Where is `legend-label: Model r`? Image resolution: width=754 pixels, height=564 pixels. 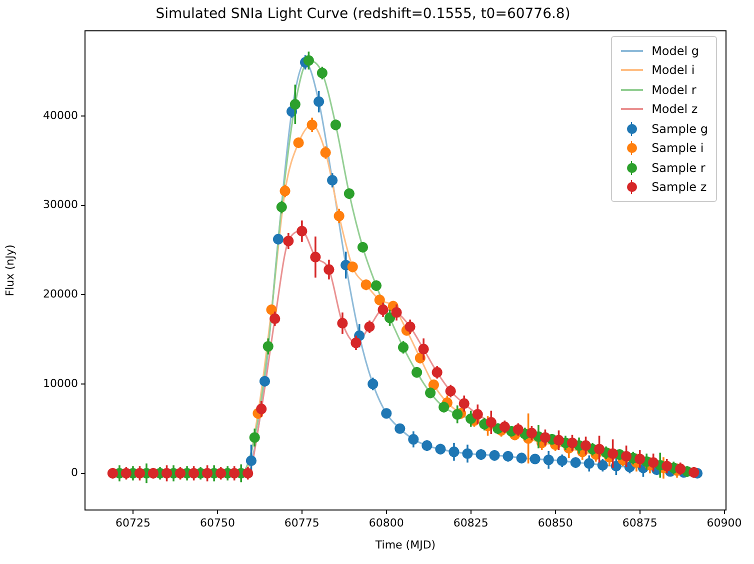 legend-label: Model r is located at coordinates (674, 89).